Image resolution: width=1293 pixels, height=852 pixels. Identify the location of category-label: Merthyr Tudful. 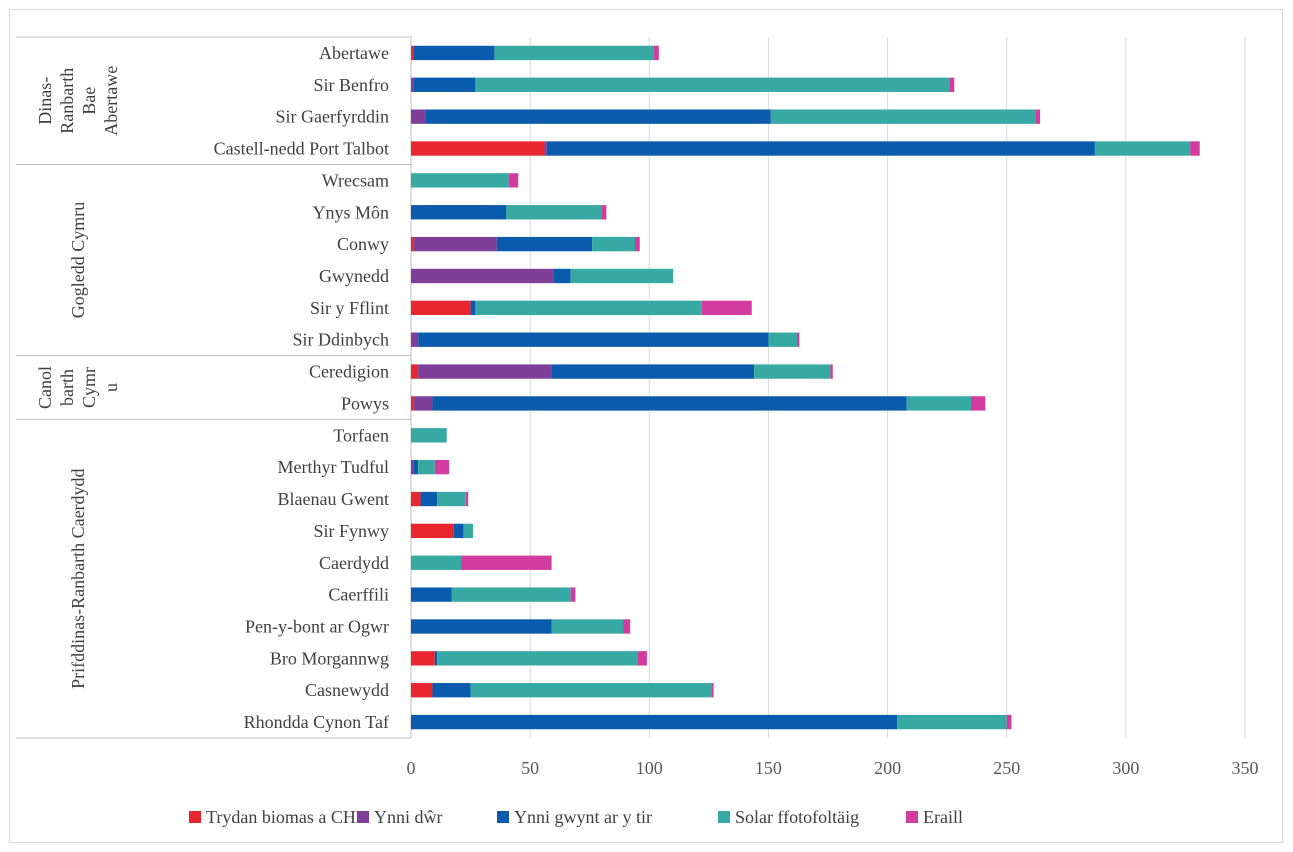
(333, 467).